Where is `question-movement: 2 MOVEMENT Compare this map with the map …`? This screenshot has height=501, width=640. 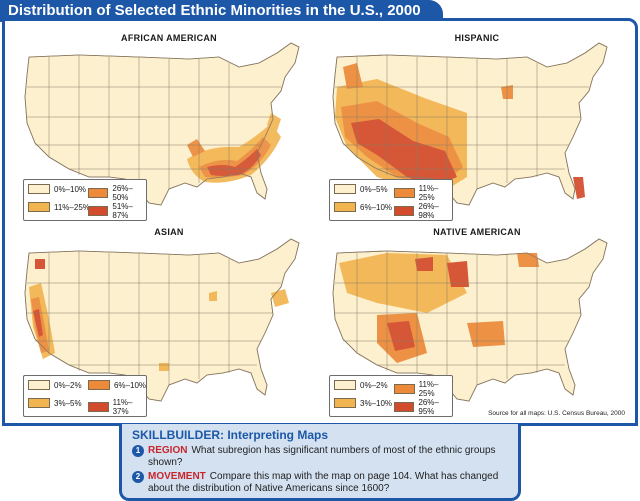
question-movement: 2 MOVEMENT Compare this map with the map … is located at coordinates (320, 483).